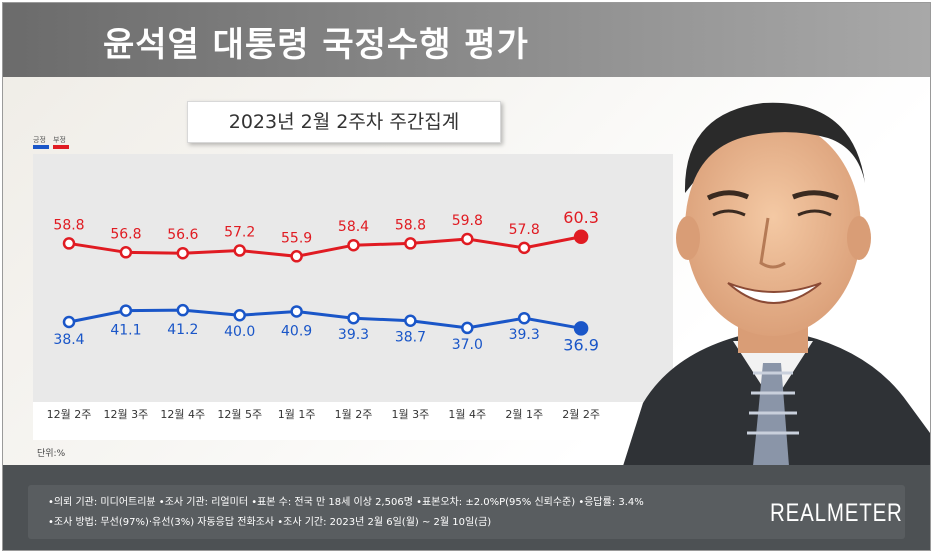 The width and height of the screenshot is (933, 553). I want to click on disapprove-value-label: 60.3, so click(581, 217).